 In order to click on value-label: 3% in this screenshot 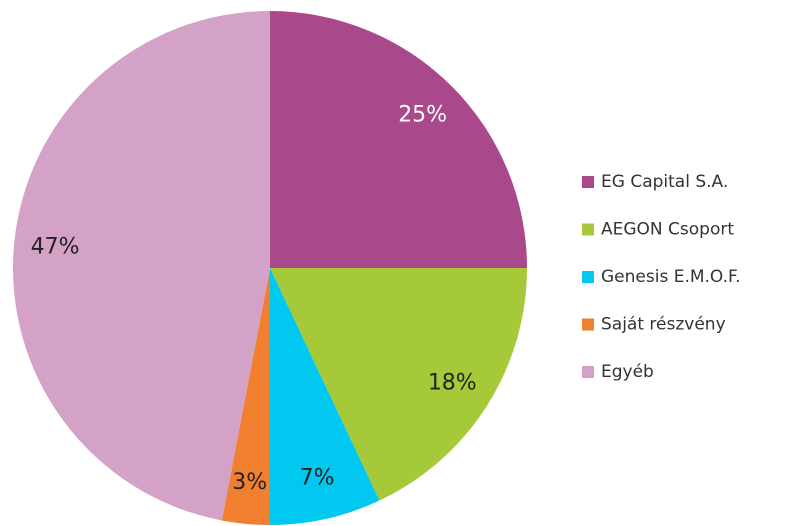, I will do `click(249, 482)`.